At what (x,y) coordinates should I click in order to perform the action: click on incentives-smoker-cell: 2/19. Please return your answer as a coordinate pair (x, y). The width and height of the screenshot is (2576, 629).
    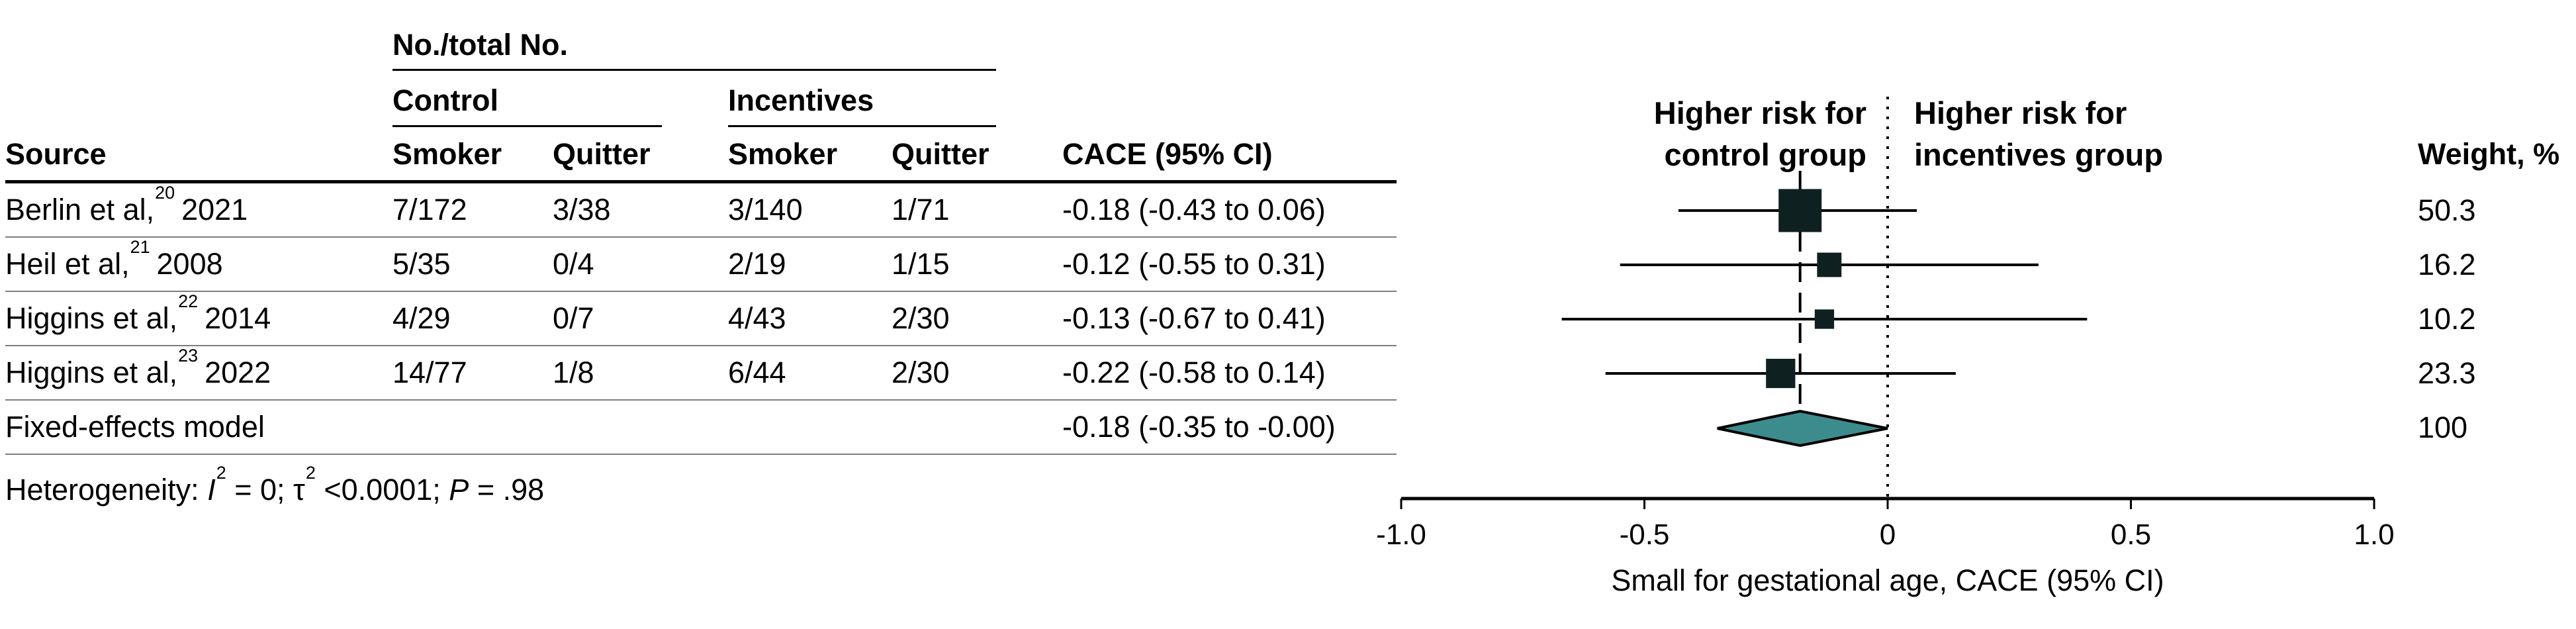
    Looking at the image, I should click on (757, 264).